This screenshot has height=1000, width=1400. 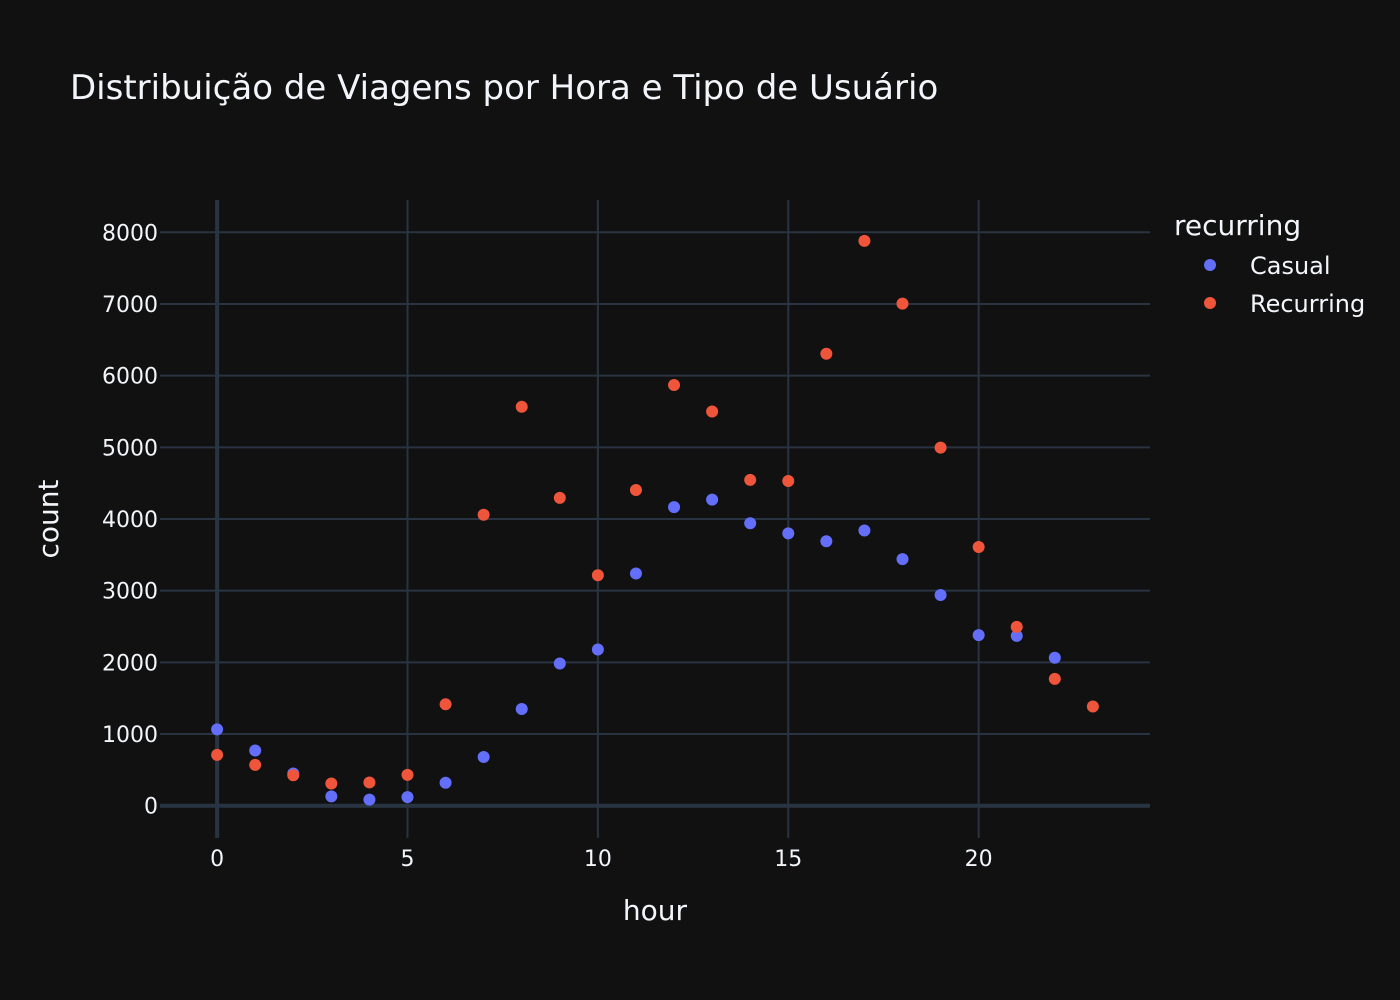 What do you see at coordinates (130, 448) in the screenshot?
I see `y-tick-label: 5000` at bounding box center [130, 448].